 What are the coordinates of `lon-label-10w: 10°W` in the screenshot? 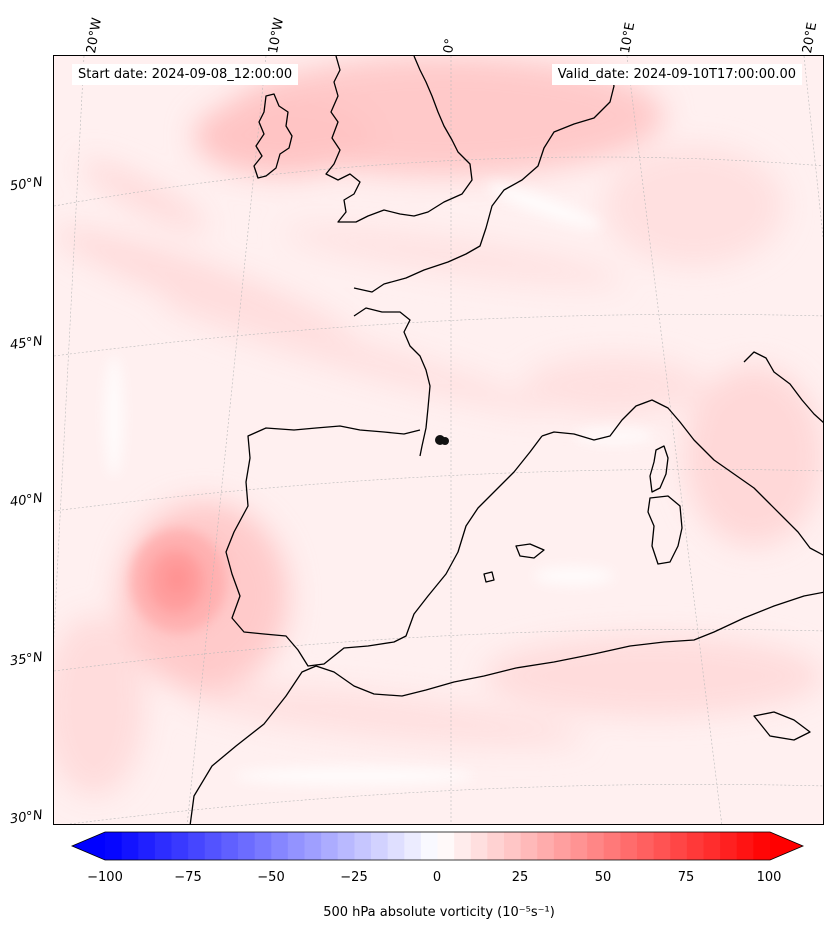 It's located at (277, 35).